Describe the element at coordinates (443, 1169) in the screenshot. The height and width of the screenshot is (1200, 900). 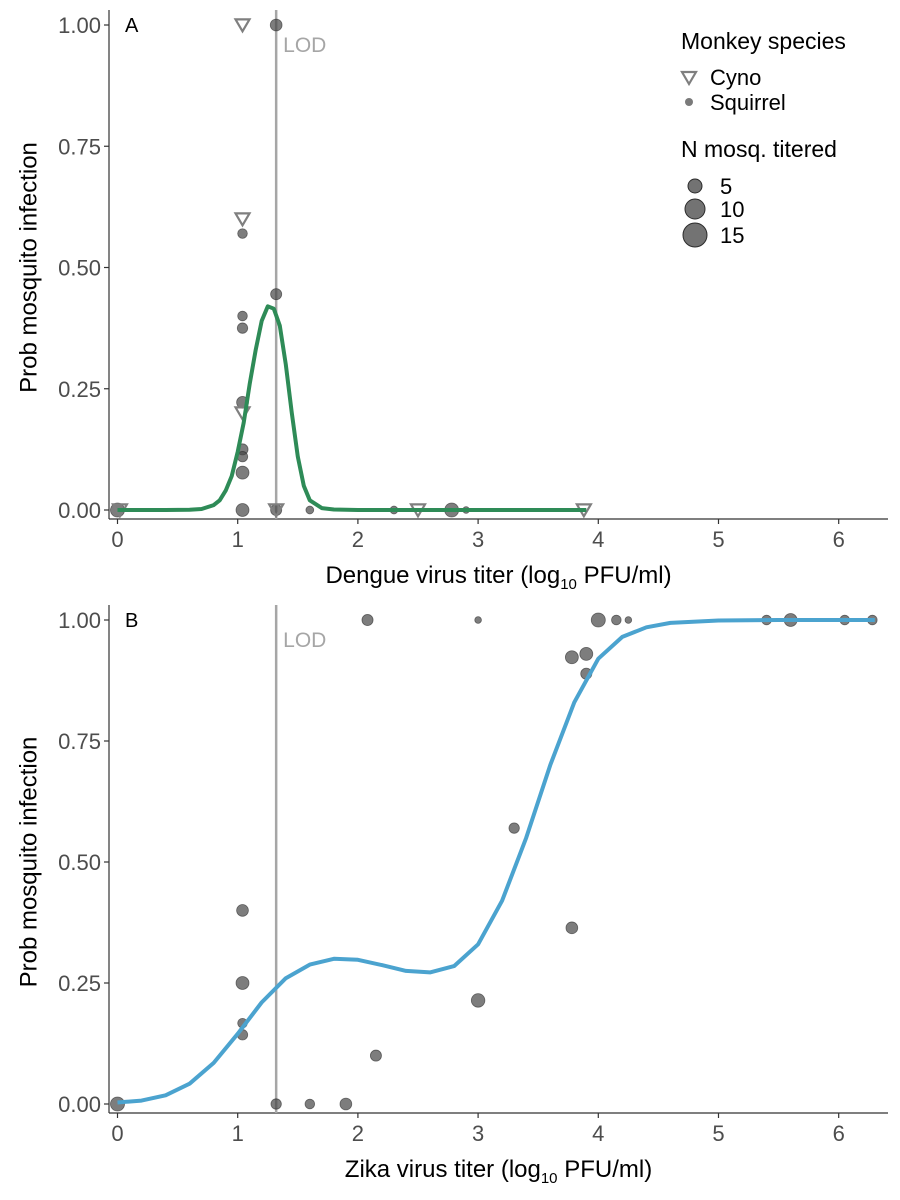
I see `x-axis-title-main: Zika virus titer (log` at that location.